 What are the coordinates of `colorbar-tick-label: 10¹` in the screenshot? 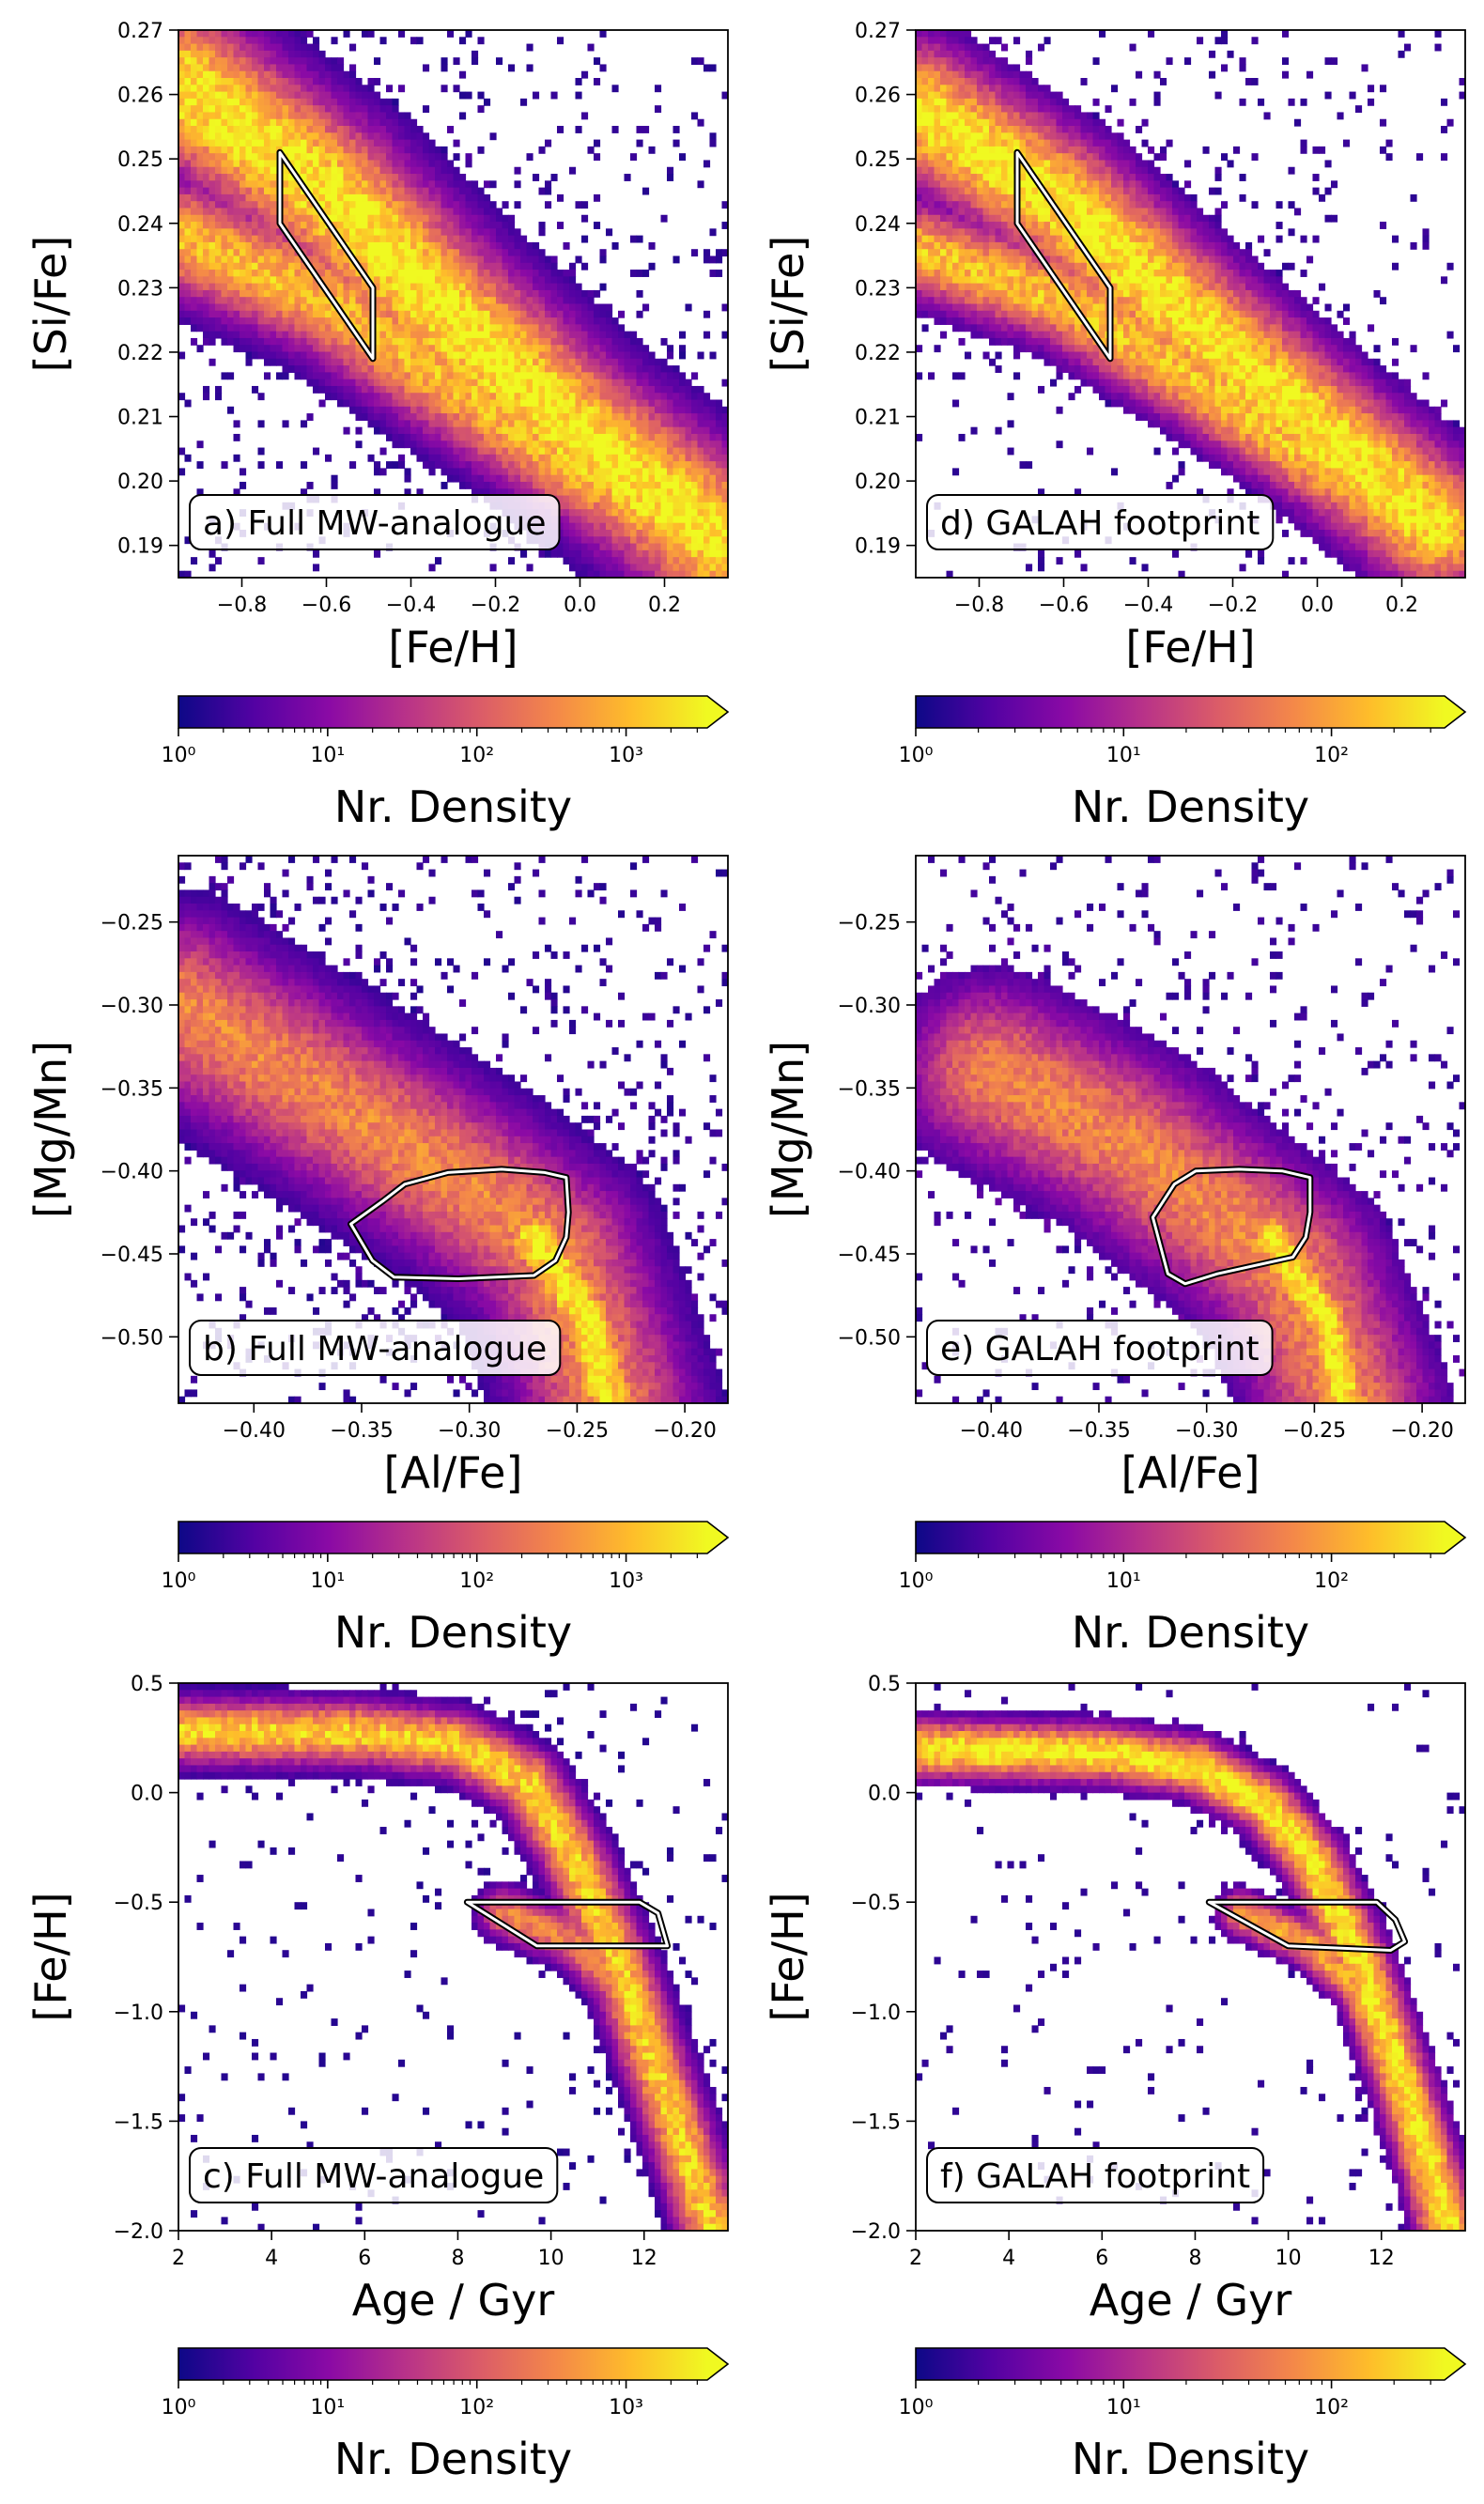 It's located at (327, 756).